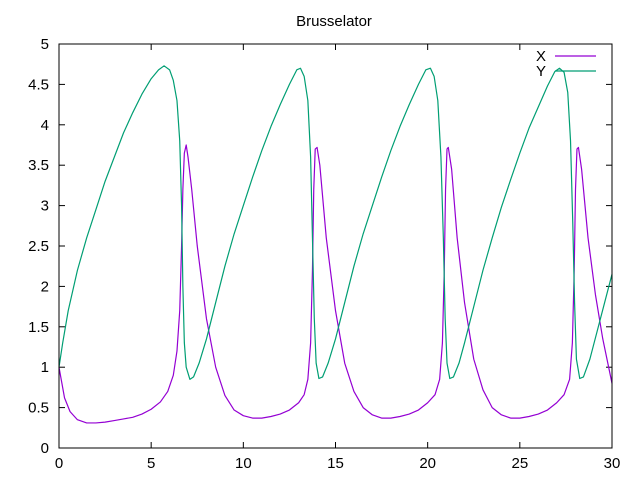  What do you see at coordinates (151, 463) in the screenshot?
I see `x-tick-label: 5` at bounding box center [151, 463].